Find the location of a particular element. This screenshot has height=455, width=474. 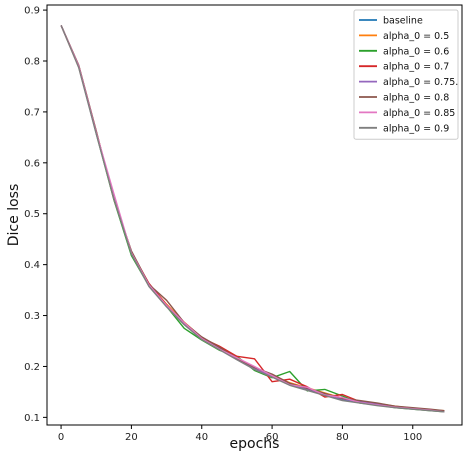

y-axis-ticks: 0.1 0.2 0.3 0.4 0.5 0.6 0.7 0.8 0.9 is located at coordinates (35, 215).